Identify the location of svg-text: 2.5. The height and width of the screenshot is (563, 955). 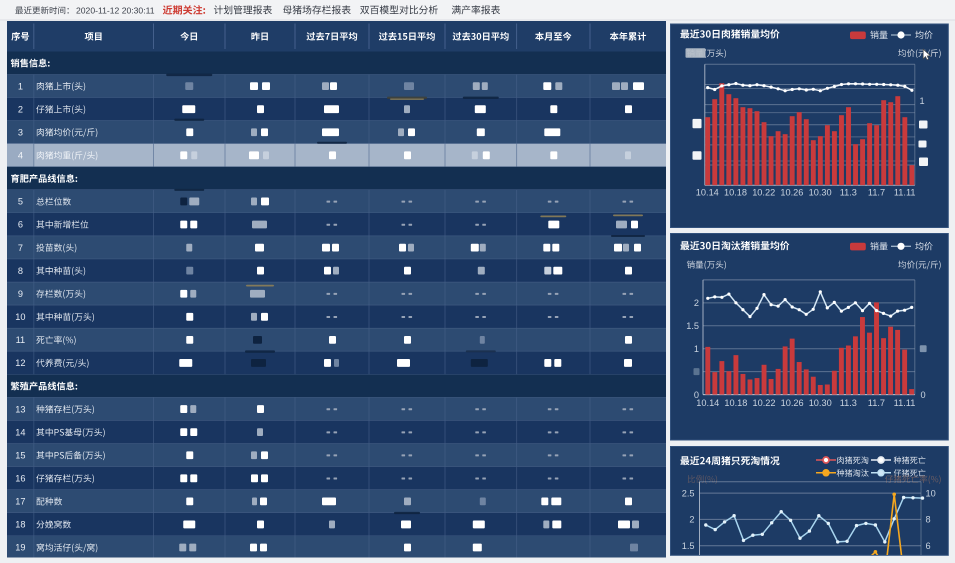
(688, 493).